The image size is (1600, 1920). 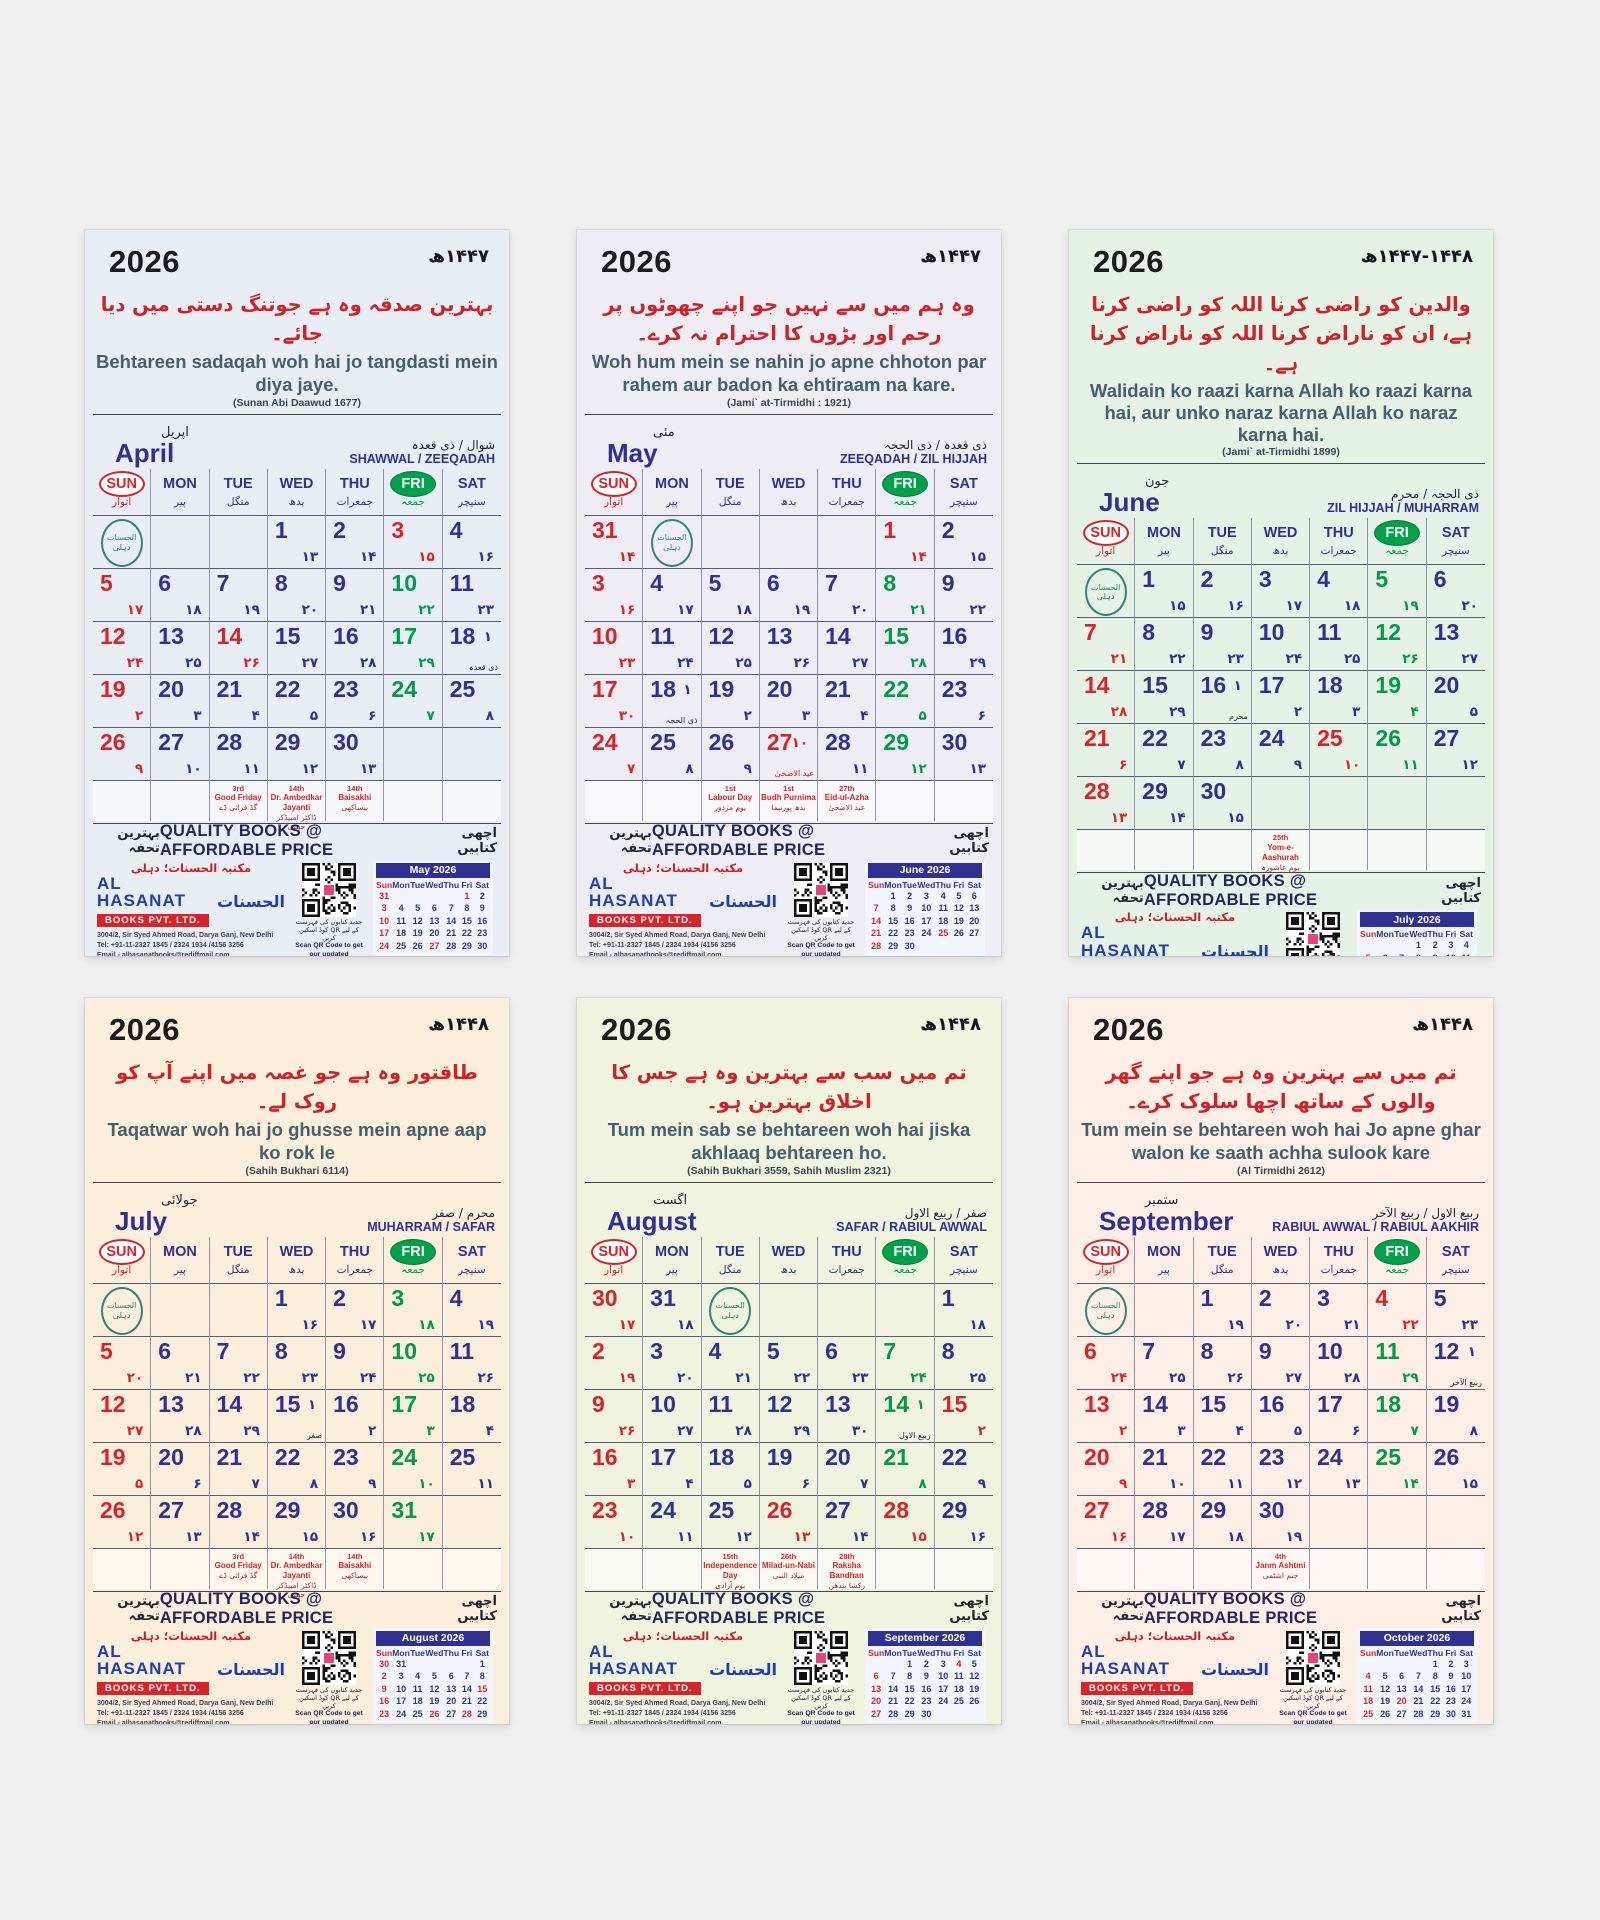 What do you see at coordinates (417, 1701) in the screenshot?
I see `mini-date: 18` at bounding box center [417, 1701].